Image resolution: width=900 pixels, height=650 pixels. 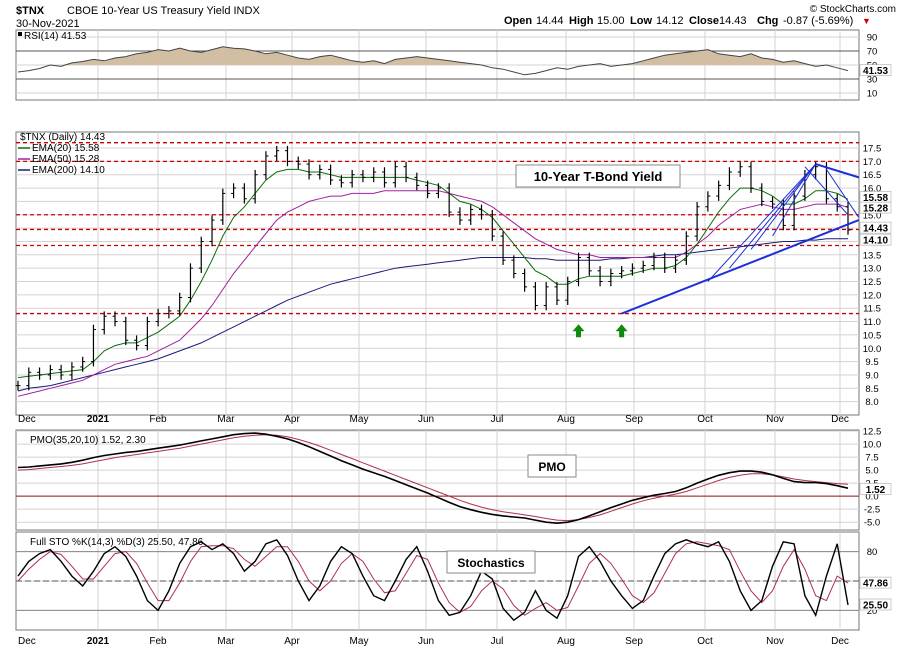 What do you see at coordinates (552, 466) in the screenshot?
I see `pmo-label-box` at bounding box center [552, 466].